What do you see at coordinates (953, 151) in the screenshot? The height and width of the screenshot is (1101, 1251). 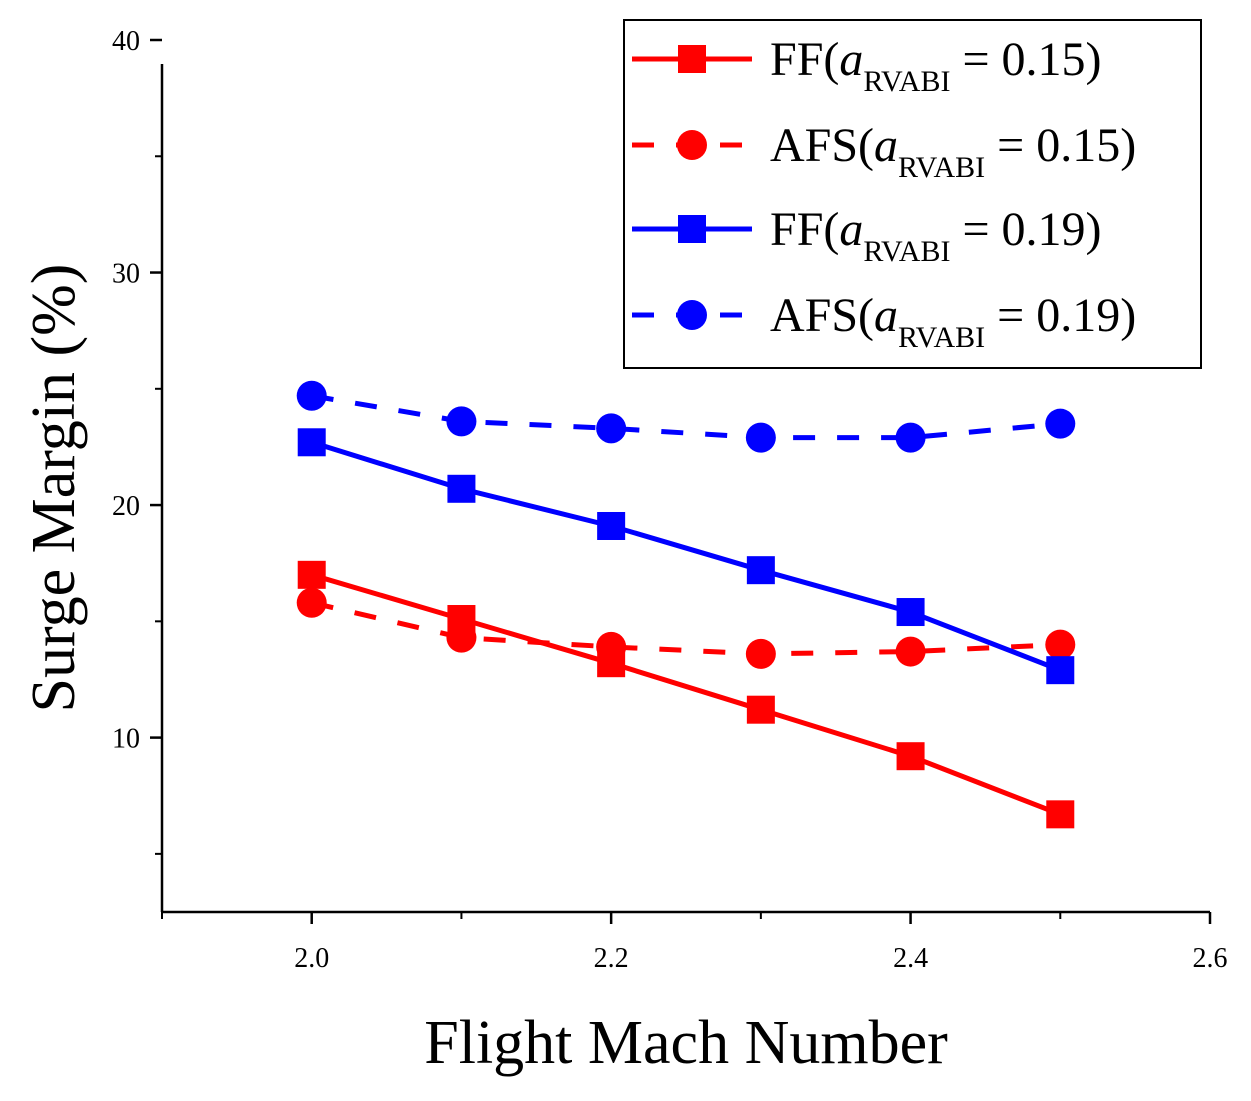 I see `legend-label: AFS(aRVABI = 0.15)` at bounding box center [953, 151].